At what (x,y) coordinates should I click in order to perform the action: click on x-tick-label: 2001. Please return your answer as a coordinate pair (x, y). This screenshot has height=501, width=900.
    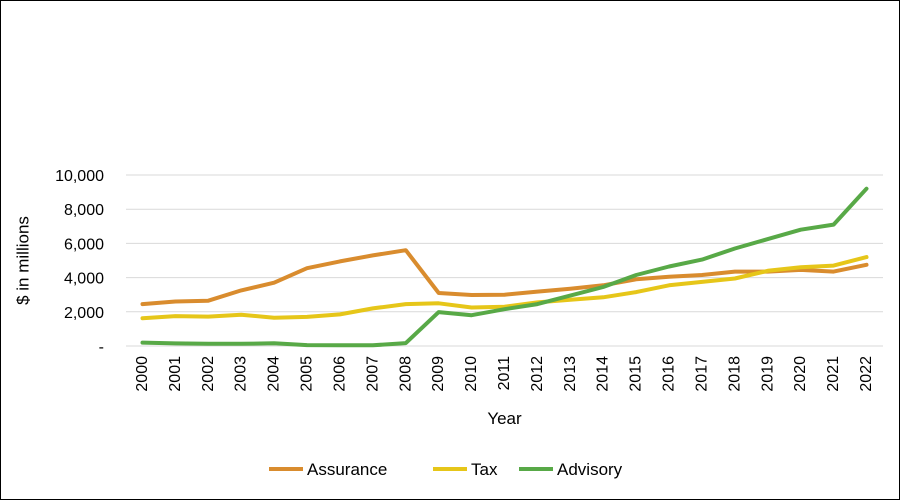
    Looking at the image, I should click on (175, 374).